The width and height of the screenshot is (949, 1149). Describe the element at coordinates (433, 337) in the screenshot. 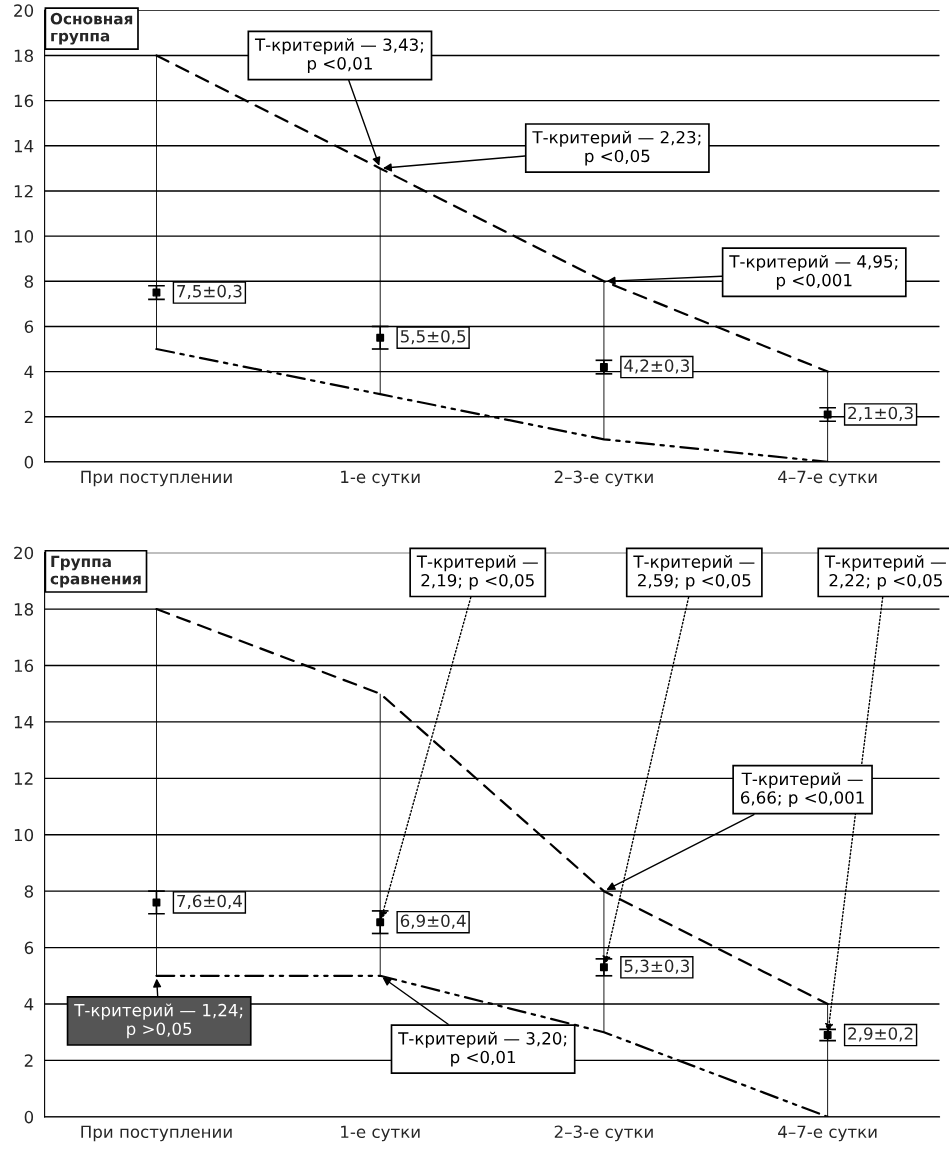

I see `data-label: 5,5±0,5` at that location.